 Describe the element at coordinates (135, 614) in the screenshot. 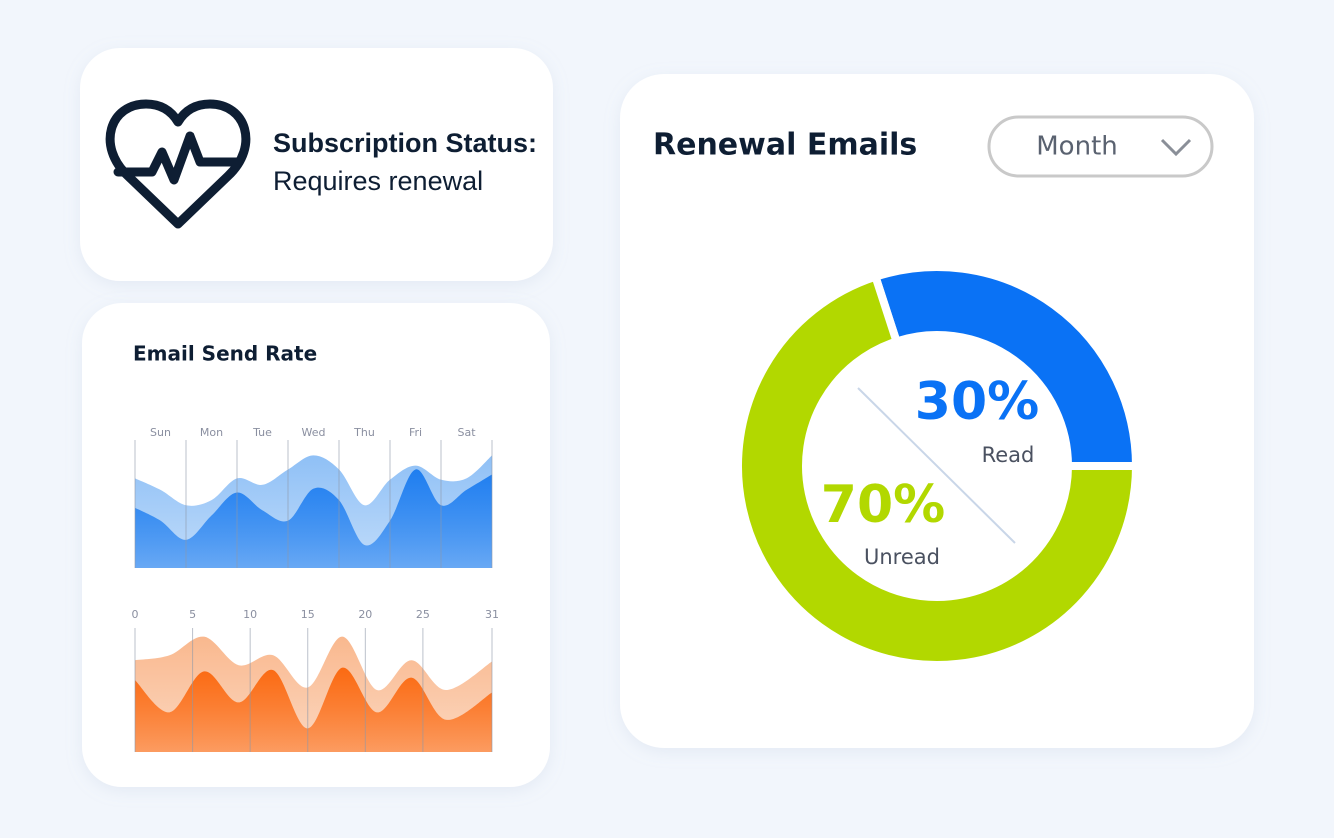

I see `x-tick-label: 0` at that location.